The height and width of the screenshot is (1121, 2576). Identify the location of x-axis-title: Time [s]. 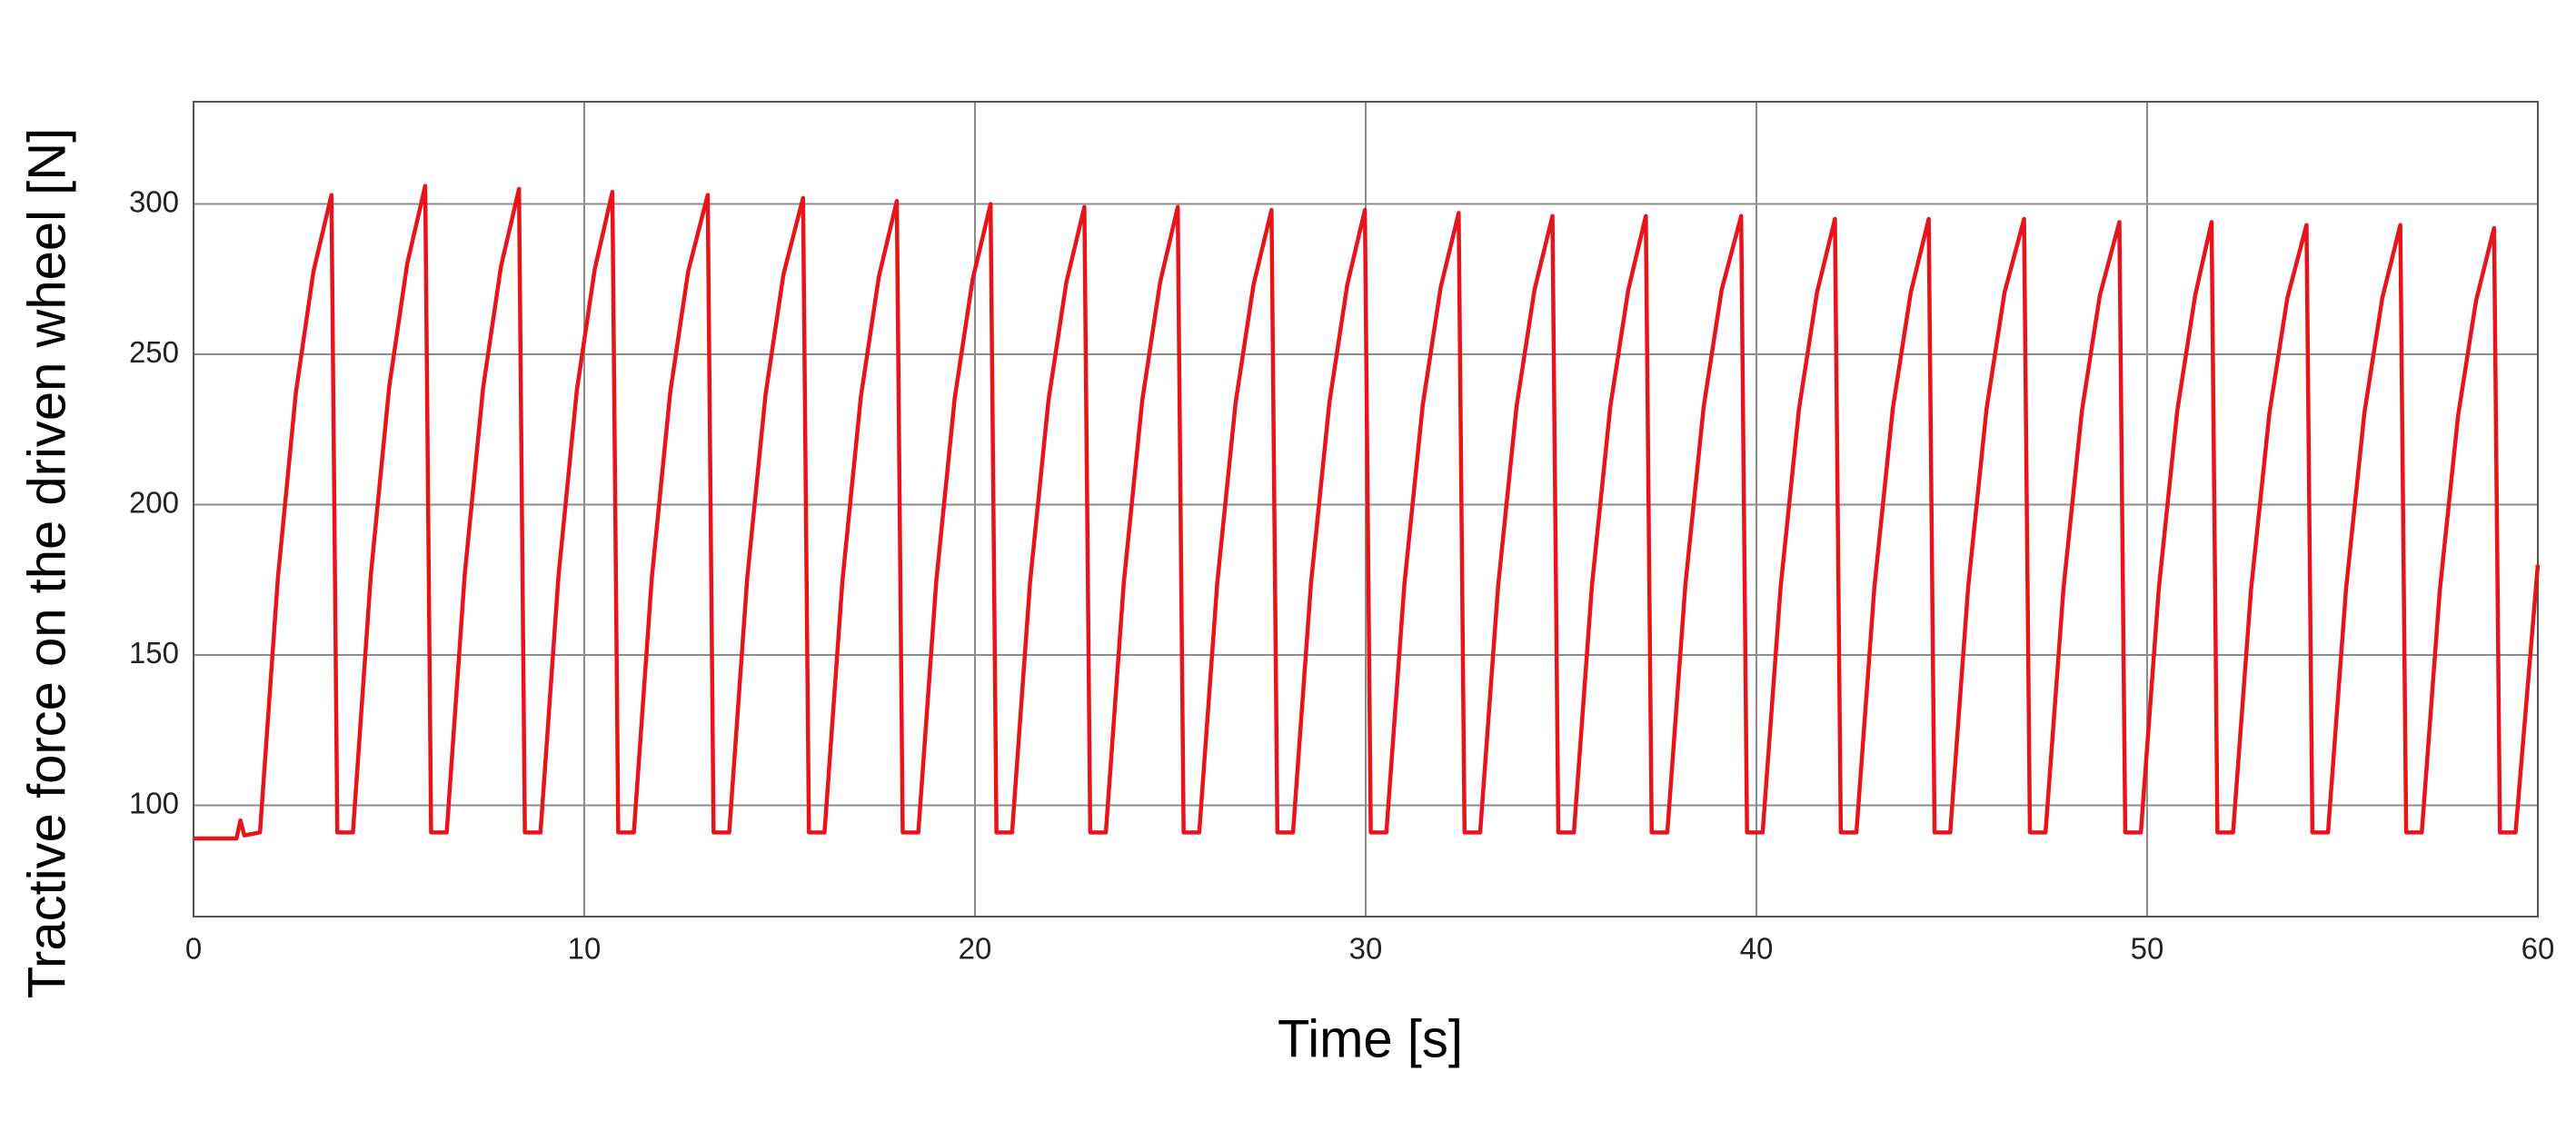
(1370, 1038).